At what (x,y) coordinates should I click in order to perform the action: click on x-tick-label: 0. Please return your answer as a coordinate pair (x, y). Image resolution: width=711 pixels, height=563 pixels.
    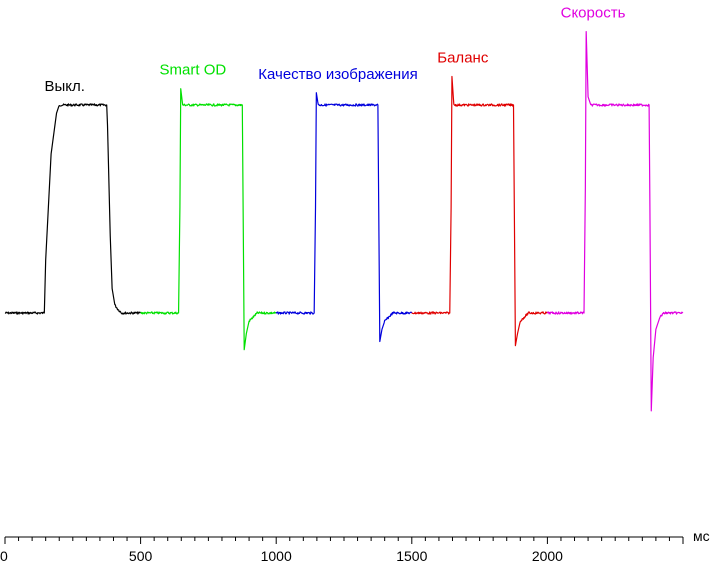
    Looking at the image, I should click on (4, 555).